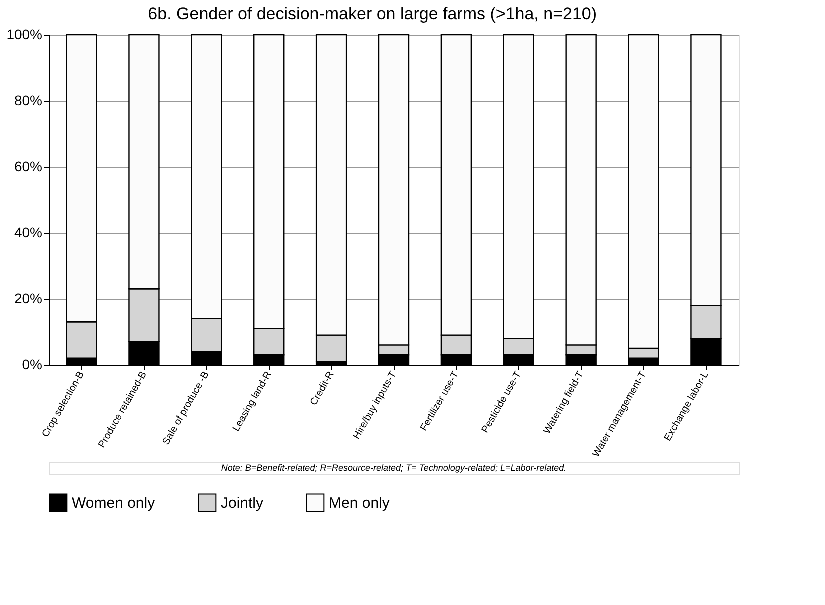 The width and height of the screenshot is (825, 605). Describe the element at coordinates (394, 468) in the screenshot. I see `text: Note: B=Benefit-related; R=Resource-related; T= Technology-related; L=Labor-related.` at that location.